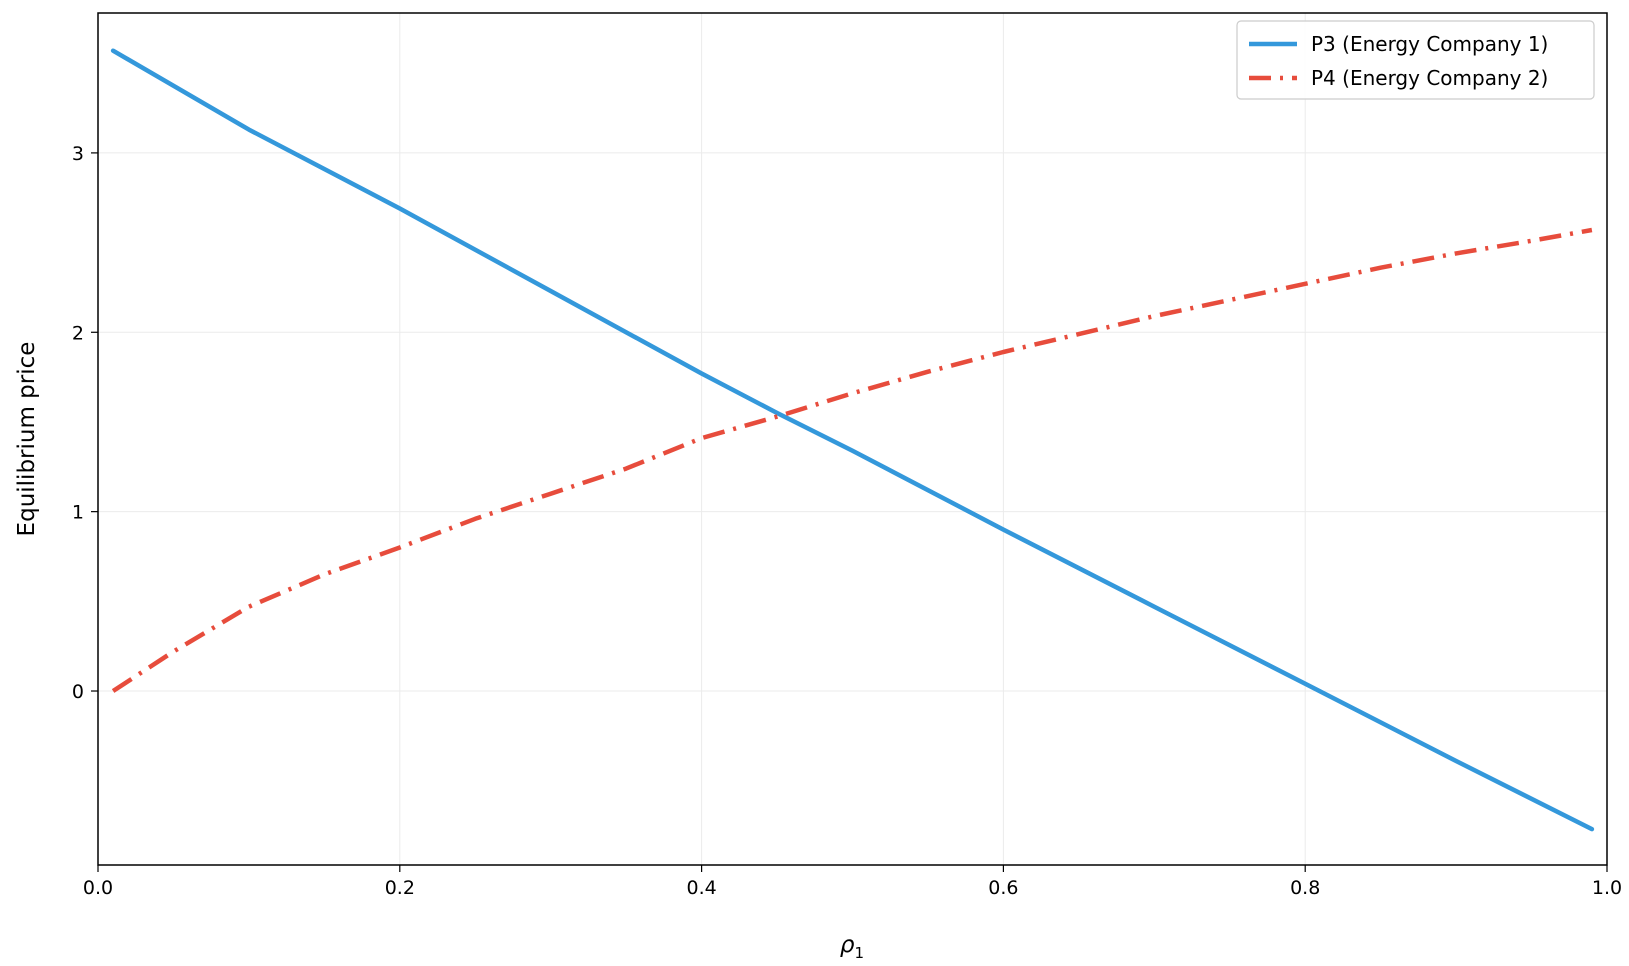 The height and width of the screenshot is (966, 1629). Describe the element at coordinates (78, 513) in the screenshot. I see `y-tick-label: 1` at that location.